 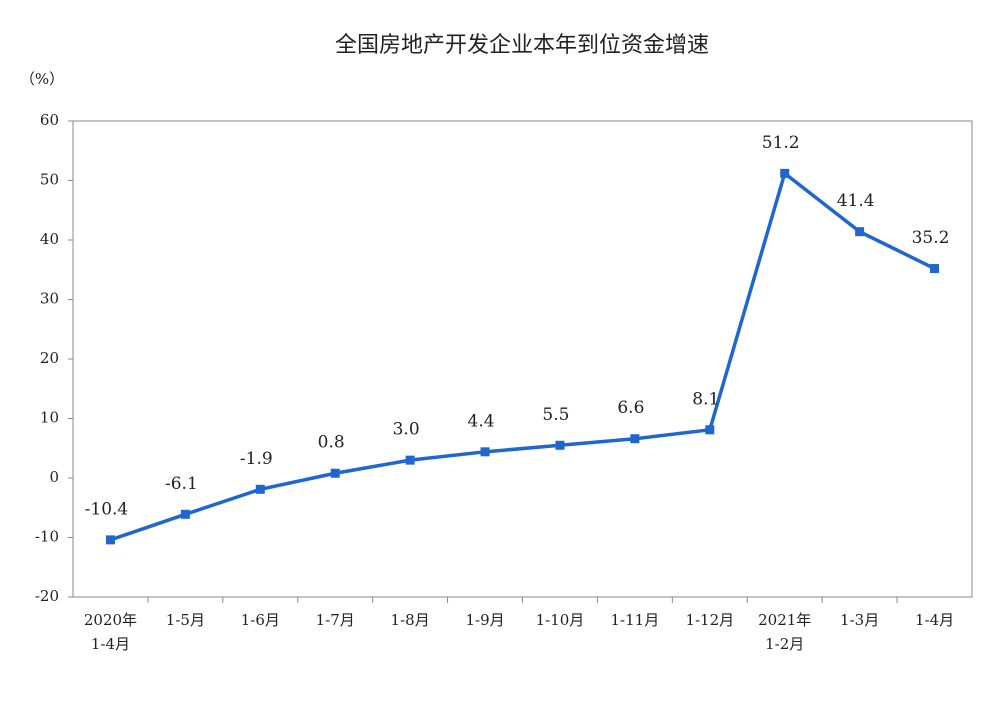 I want to click on data-label: 6.6, so click(x=630, y=408).